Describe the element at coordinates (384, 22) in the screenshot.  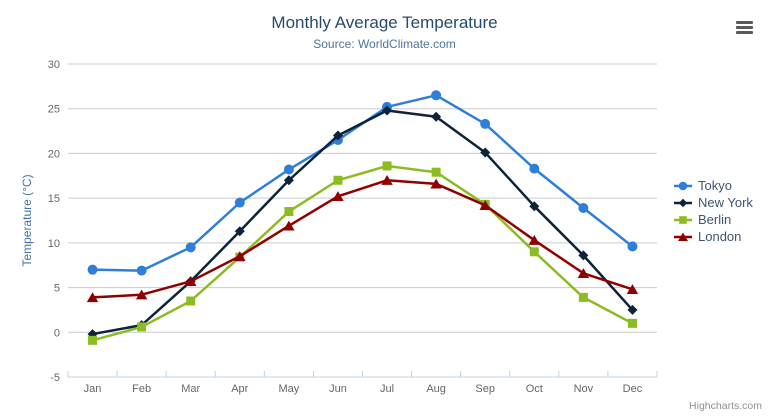
I see `chart-title: Monthly Average Temperature` at that location.